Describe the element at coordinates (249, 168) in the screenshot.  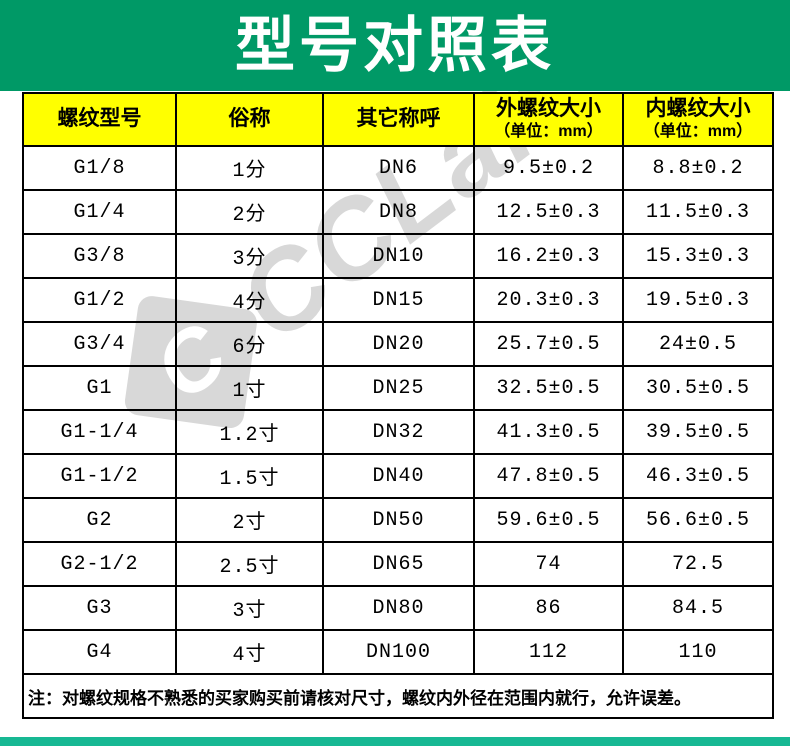
I see `table-cell: 1分` at that location.